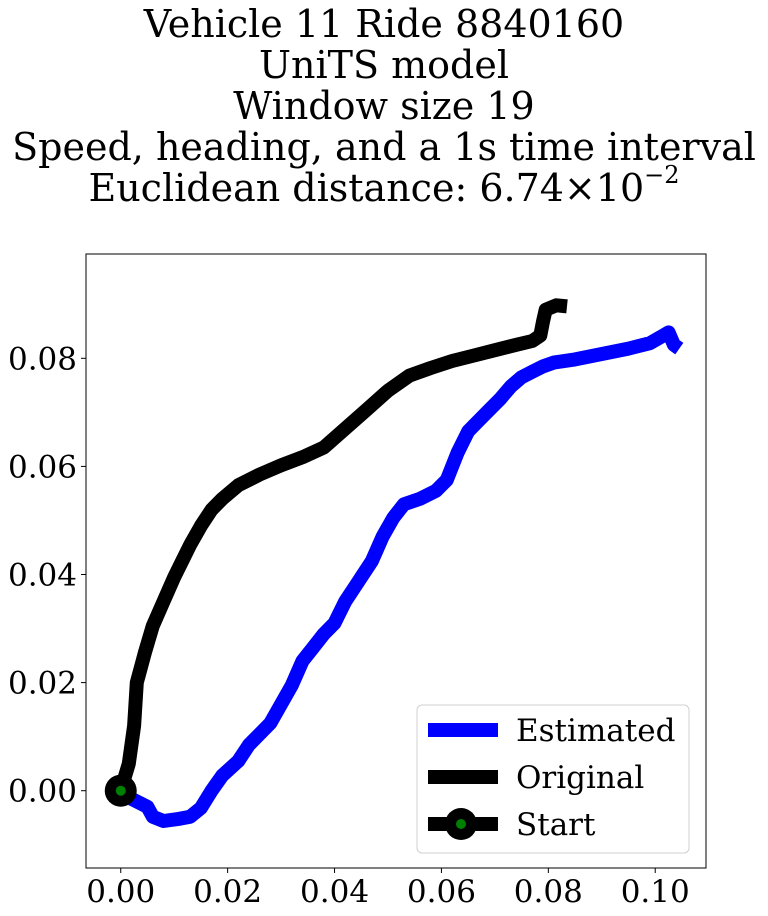  What do you see at coordinates (120, 892) in the screenshot?
I see `x-tick-label: 0.00` at bounding box center [120, 892].